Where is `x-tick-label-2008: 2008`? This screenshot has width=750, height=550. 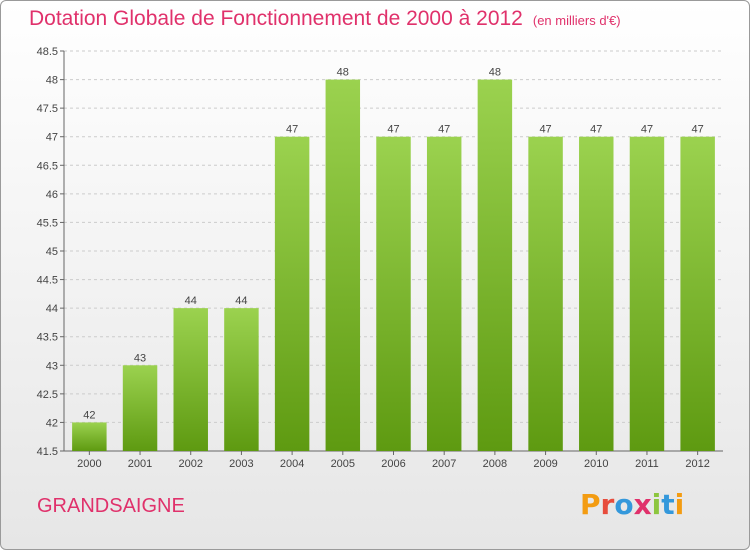
x-tick-label-2008: 2008 is located at coordinates (495, 464).